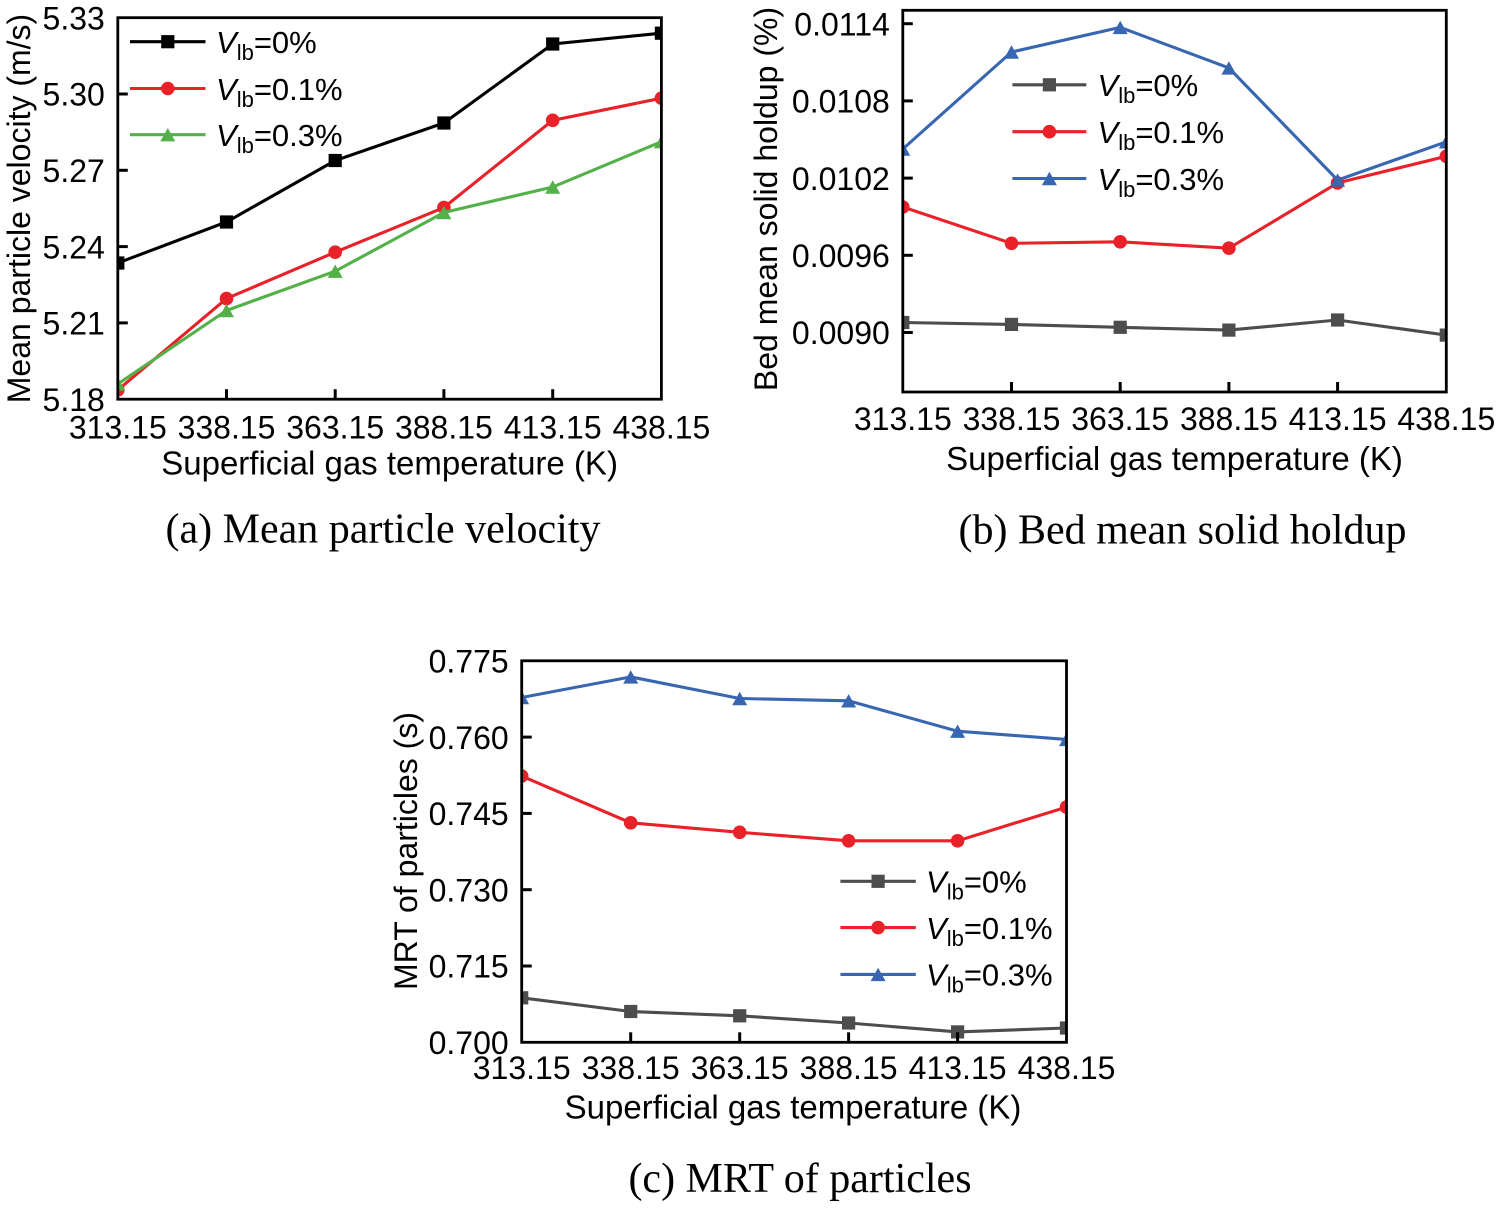 The image size is (1500, 1213). Describe the element at coordinates (469, 662) in the screenshot. I see `svg-text: 0.775` at that location.